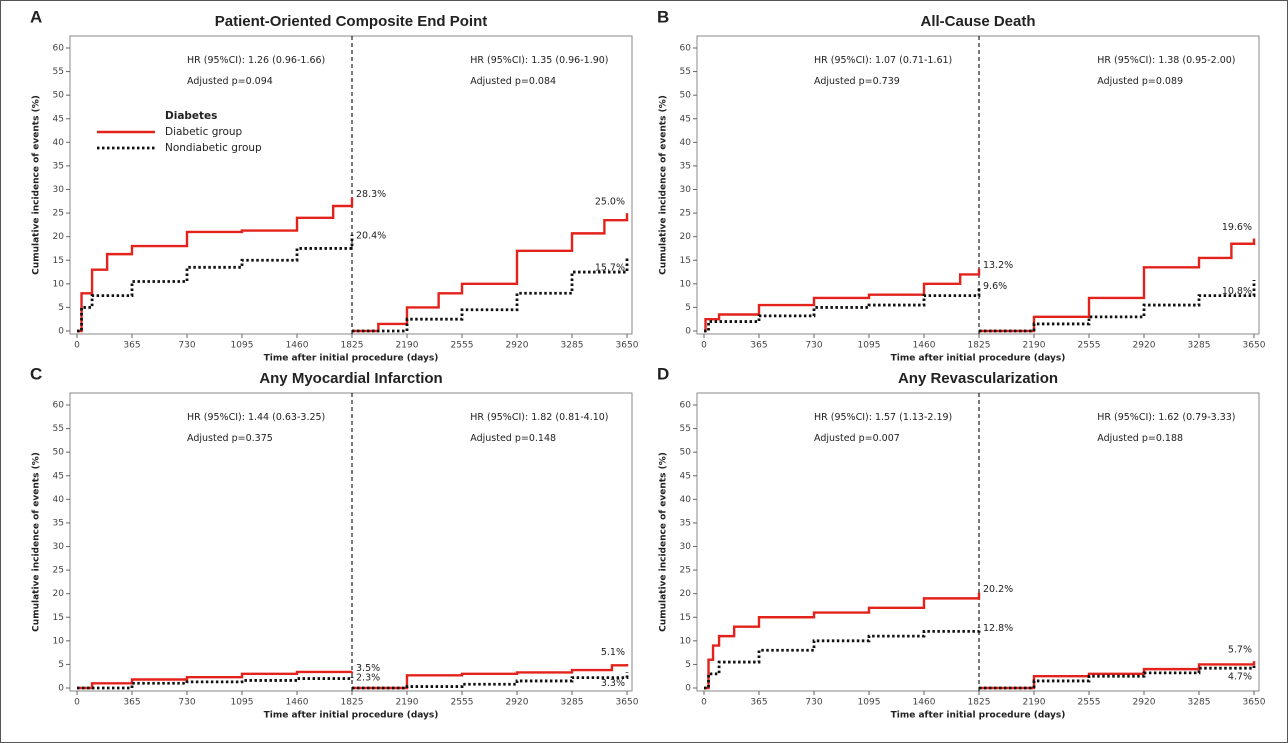 The image size is (1288, 743). What do you see at coordinates (1166, 60) in the screenshot?
I see `annotation: HR (95%CI): 1.38 (0.95-2.00)` at bounding box center [1166, 60].